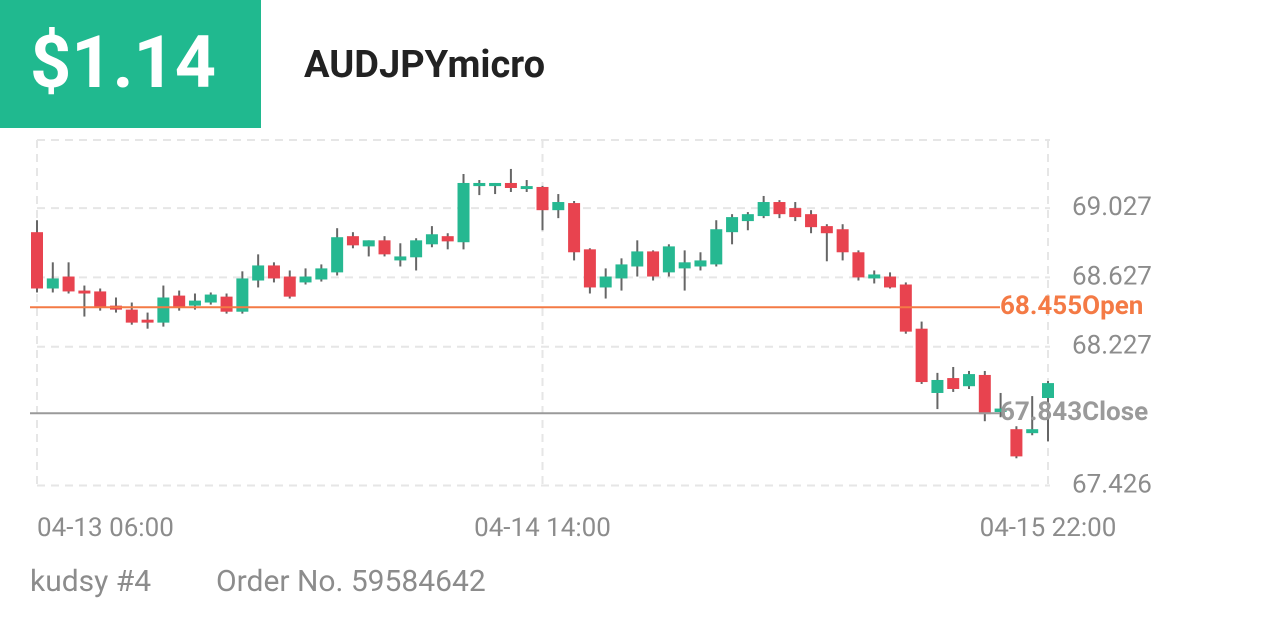  I want to click on account: kudsy #4, so click(90, 581).